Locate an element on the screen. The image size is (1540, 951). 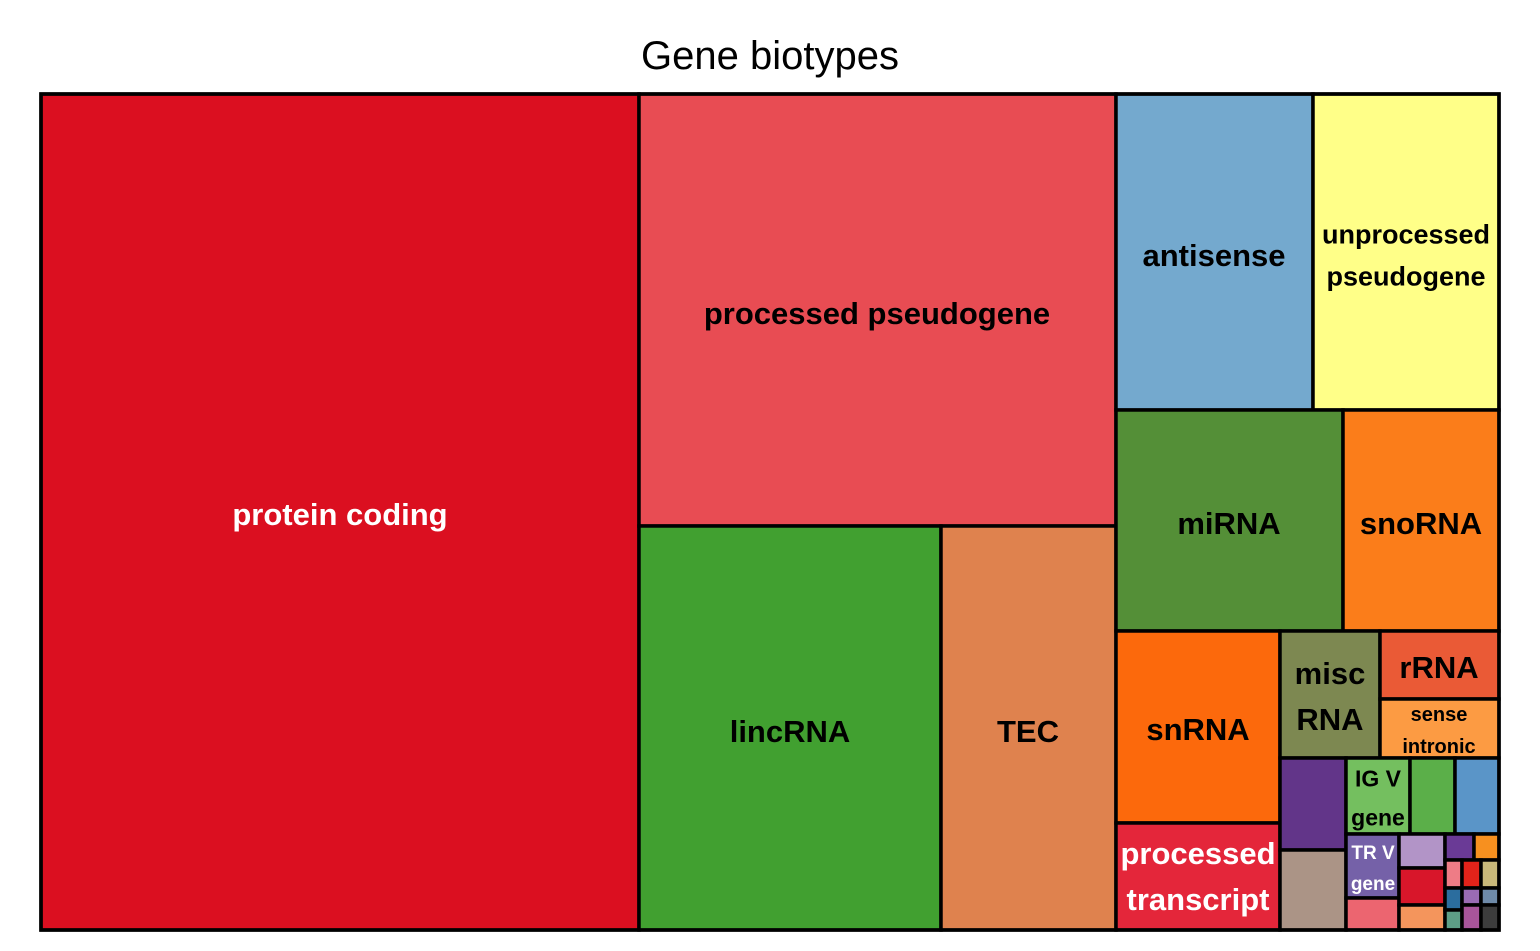
tile-label: snoRNA is located at coordinates (1421, 523).